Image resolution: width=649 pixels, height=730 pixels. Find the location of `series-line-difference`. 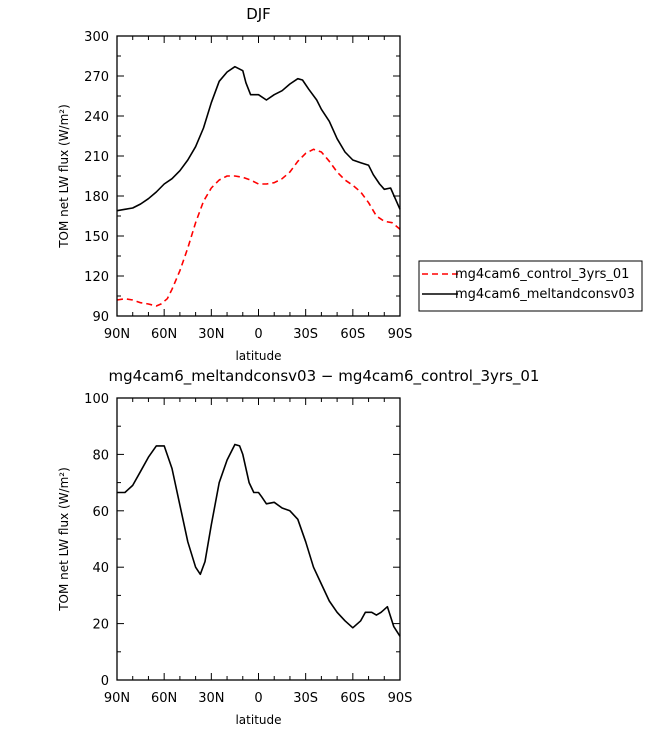

series-line-difference is located at coordinates (259, 540).